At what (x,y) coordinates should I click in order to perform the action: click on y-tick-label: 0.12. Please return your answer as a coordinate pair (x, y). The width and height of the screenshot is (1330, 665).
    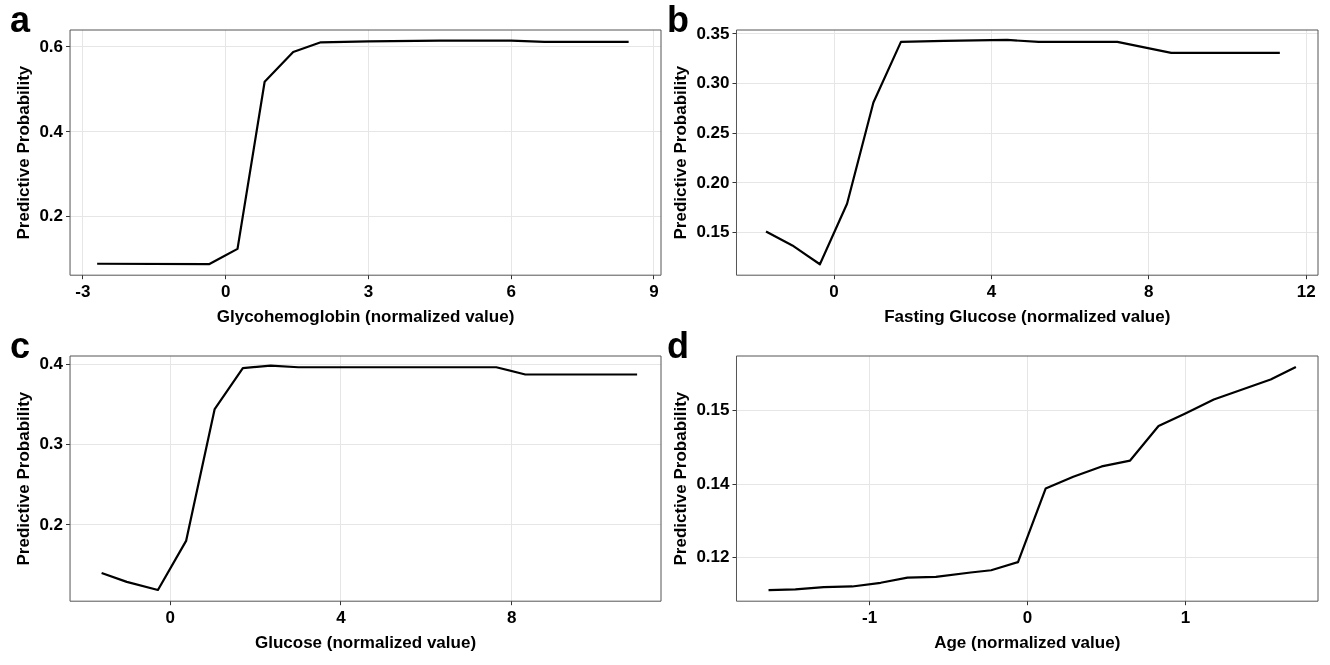
    Looking at the image, I should click on (713, 557).